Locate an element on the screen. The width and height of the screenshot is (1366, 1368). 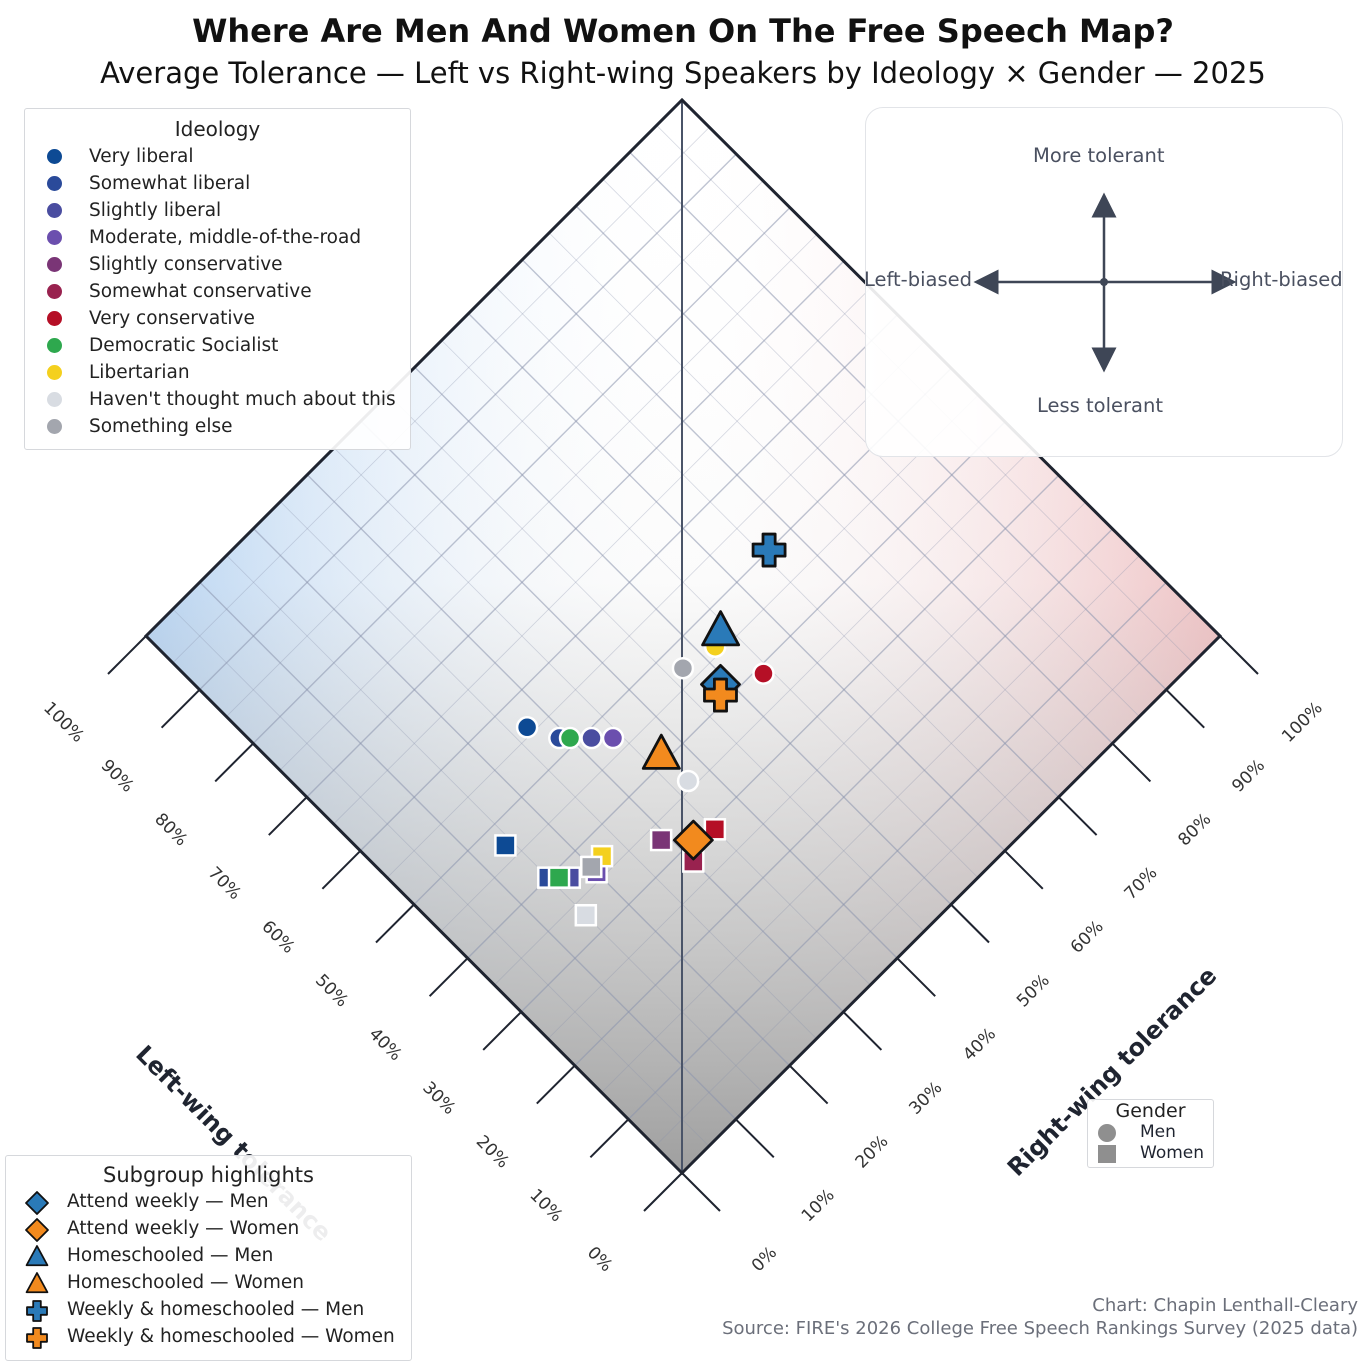
highlight-diamond is located at coordinates (693, 840).